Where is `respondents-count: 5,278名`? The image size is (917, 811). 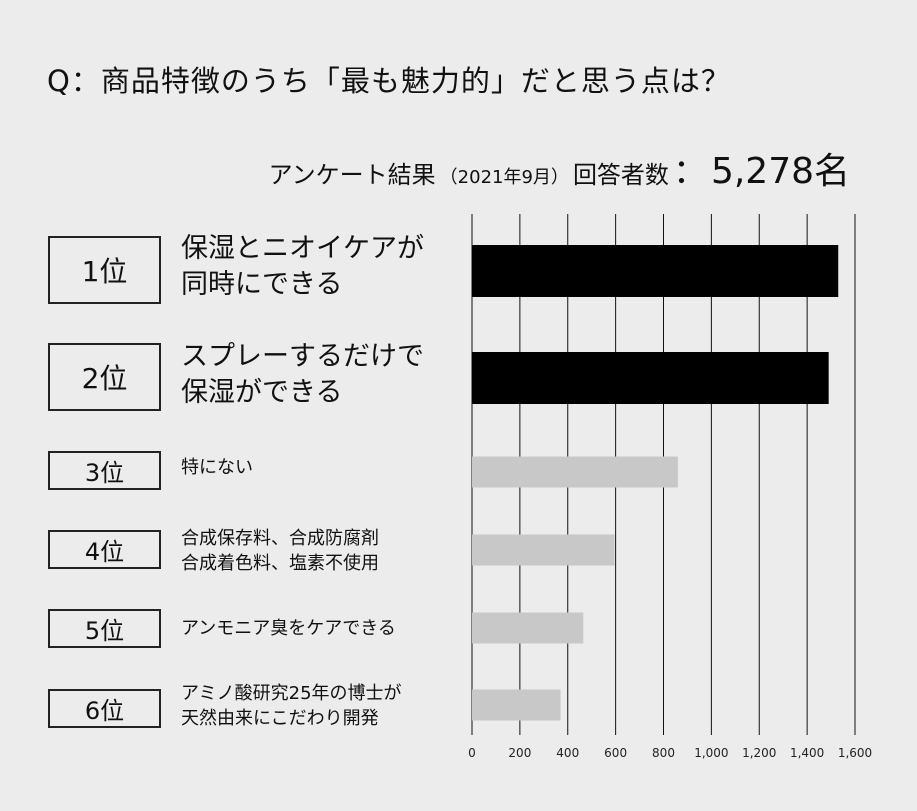 respondents-count: 5,278名 is located at coordinates (780, 171).